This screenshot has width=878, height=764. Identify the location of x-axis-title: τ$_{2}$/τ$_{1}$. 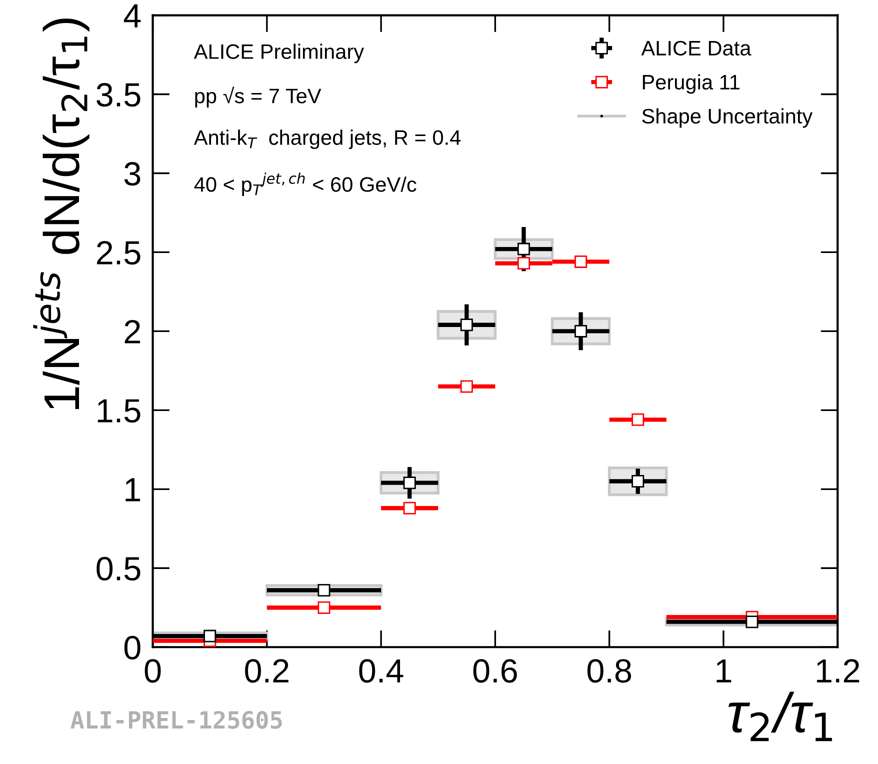
(780, 717).